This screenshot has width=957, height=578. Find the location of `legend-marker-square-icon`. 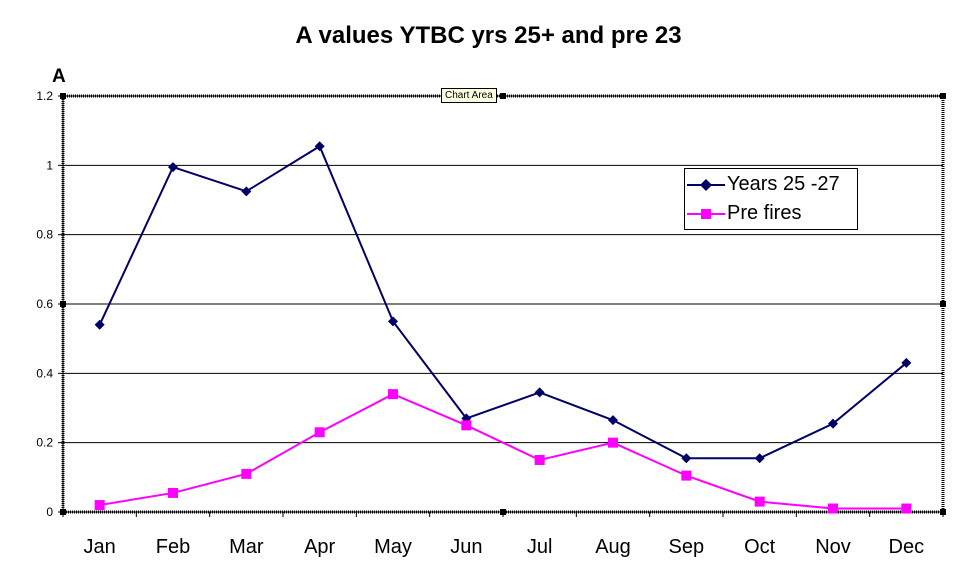

legend-marker-square-icon is located at coordinates (706, 214).